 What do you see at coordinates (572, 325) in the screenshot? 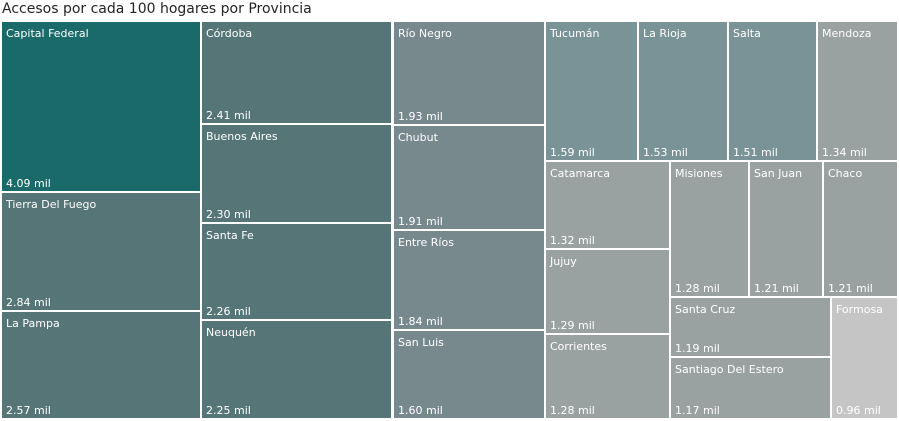
I see `tile-value-jujuy: 1.29 mil` at bounding box center [572, 325].